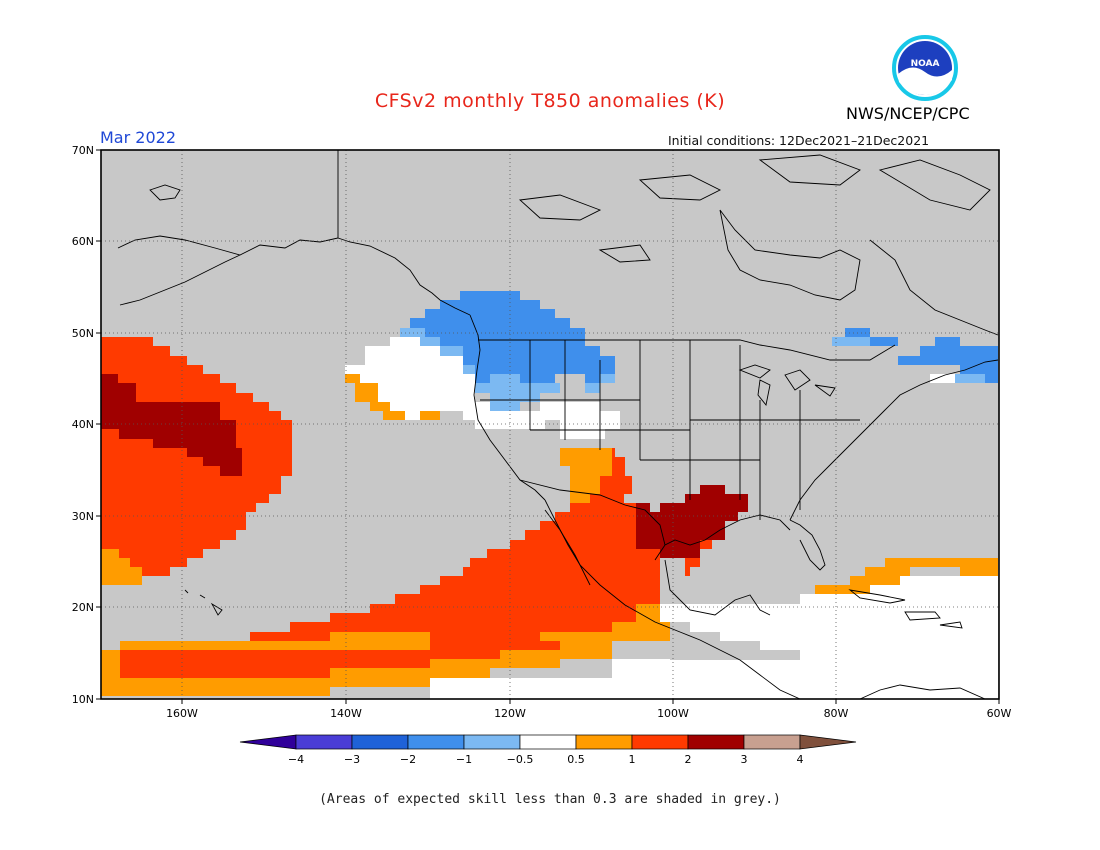 The image size is (1100, 850). Describe the element at coordinates (408, 759) in the screenshot. I see `legend-tick-label: −2` at that location.